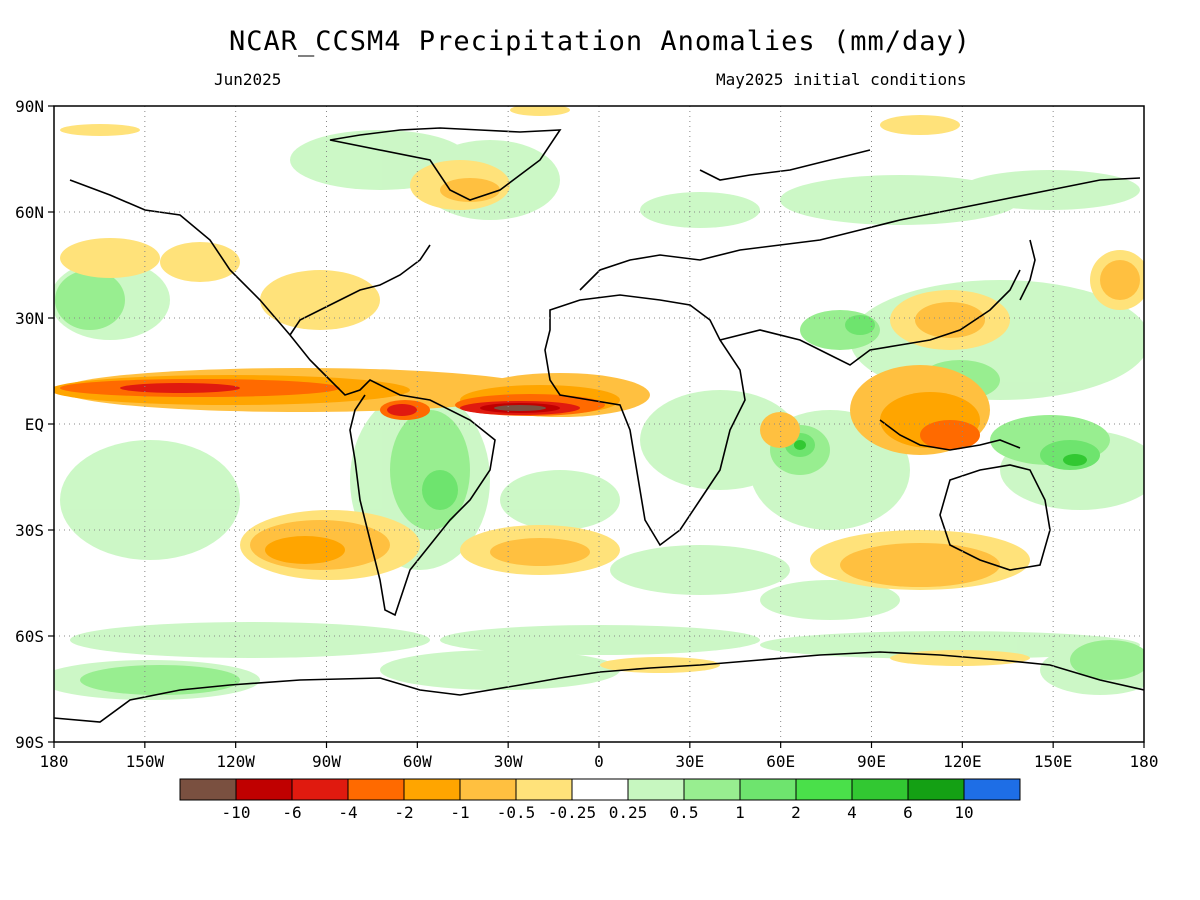 The image size is (1200, 900). What do you see at coordinates (841, 79) in the screenshot?
I see `initial-conditions: May2025 initial conditions` at bounding box center [841, 79].